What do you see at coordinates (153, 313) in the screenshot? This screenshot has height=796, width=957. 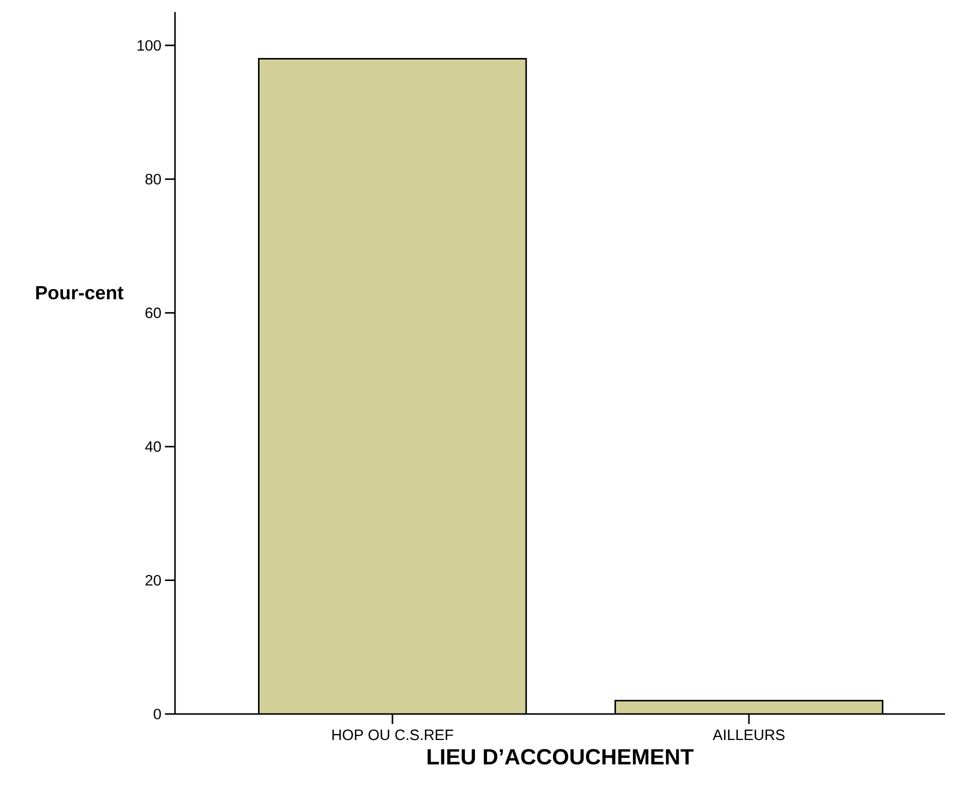 I see `y-tick-label: 60` at bounding box center [153, 313].